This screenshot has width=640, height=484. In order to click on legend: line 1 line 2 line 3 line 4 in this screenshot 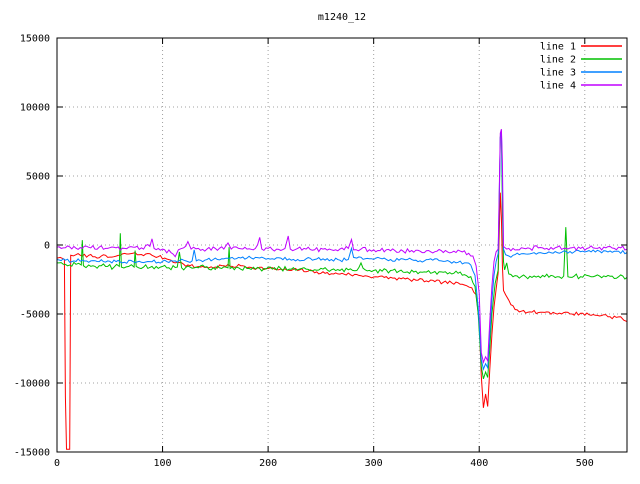, I will do `click(581, 67)`.